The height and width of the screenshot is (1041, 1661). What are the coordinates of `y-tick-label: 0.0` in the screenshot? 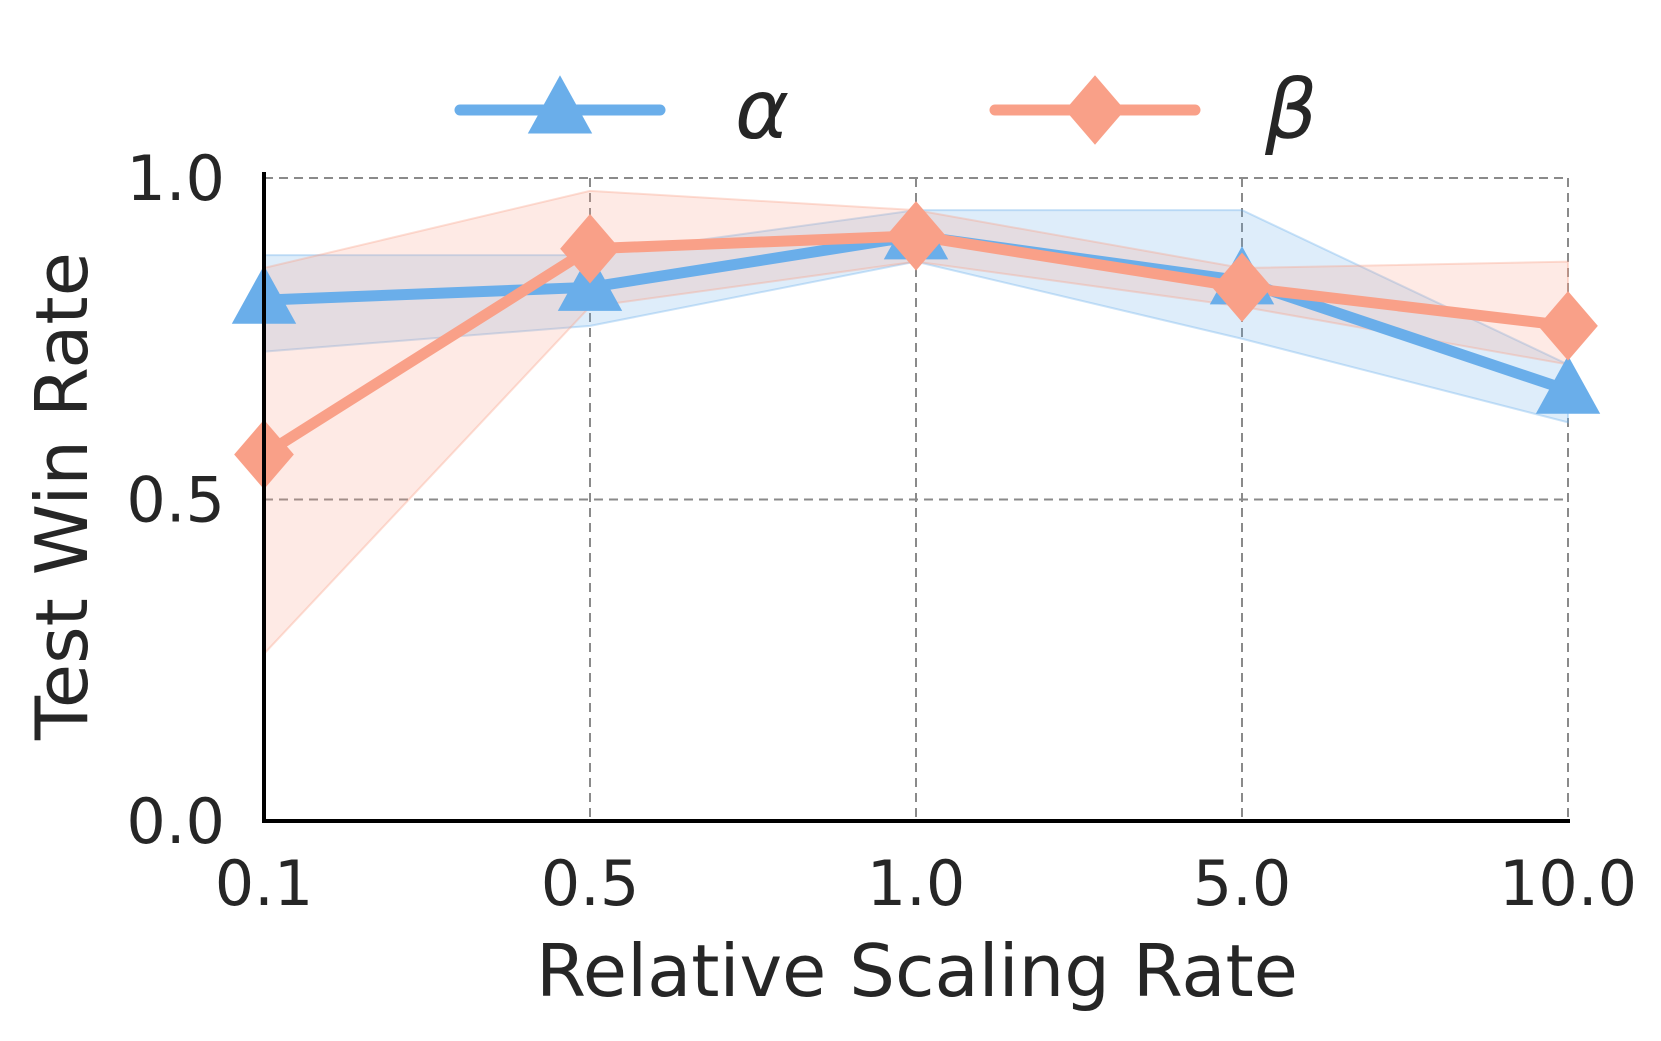 It's located at (175, 821).